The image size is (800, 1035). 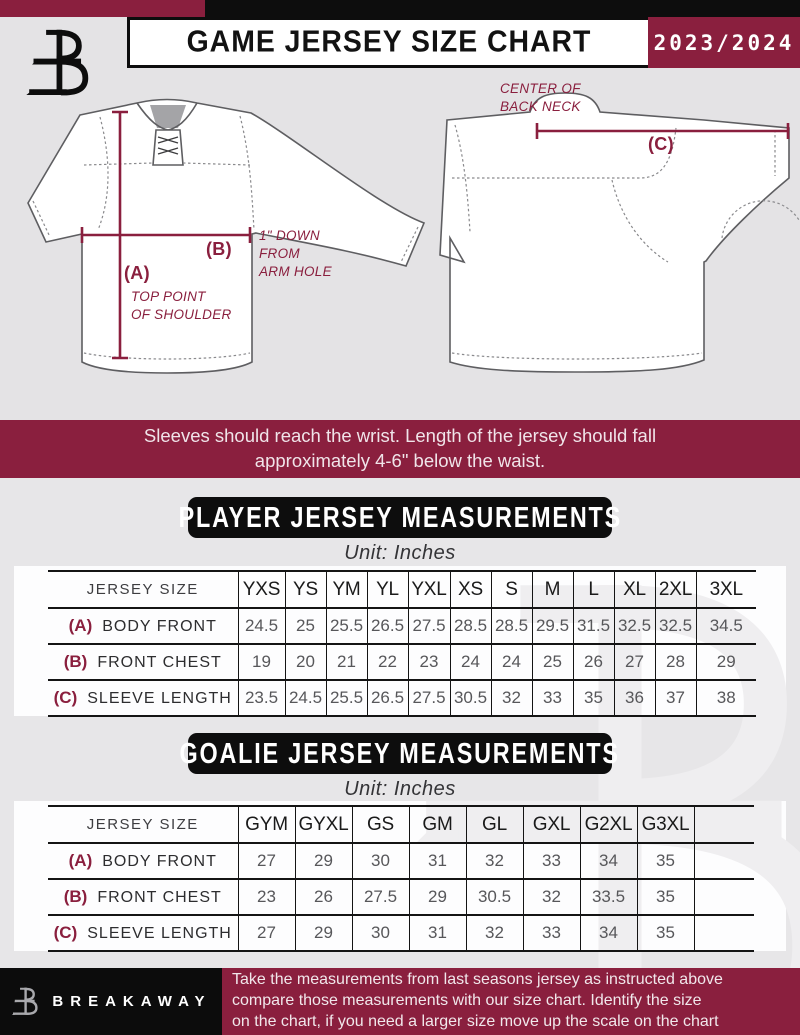 I want to click on measurement-value-cell: 37, so click(x=675, y=698).